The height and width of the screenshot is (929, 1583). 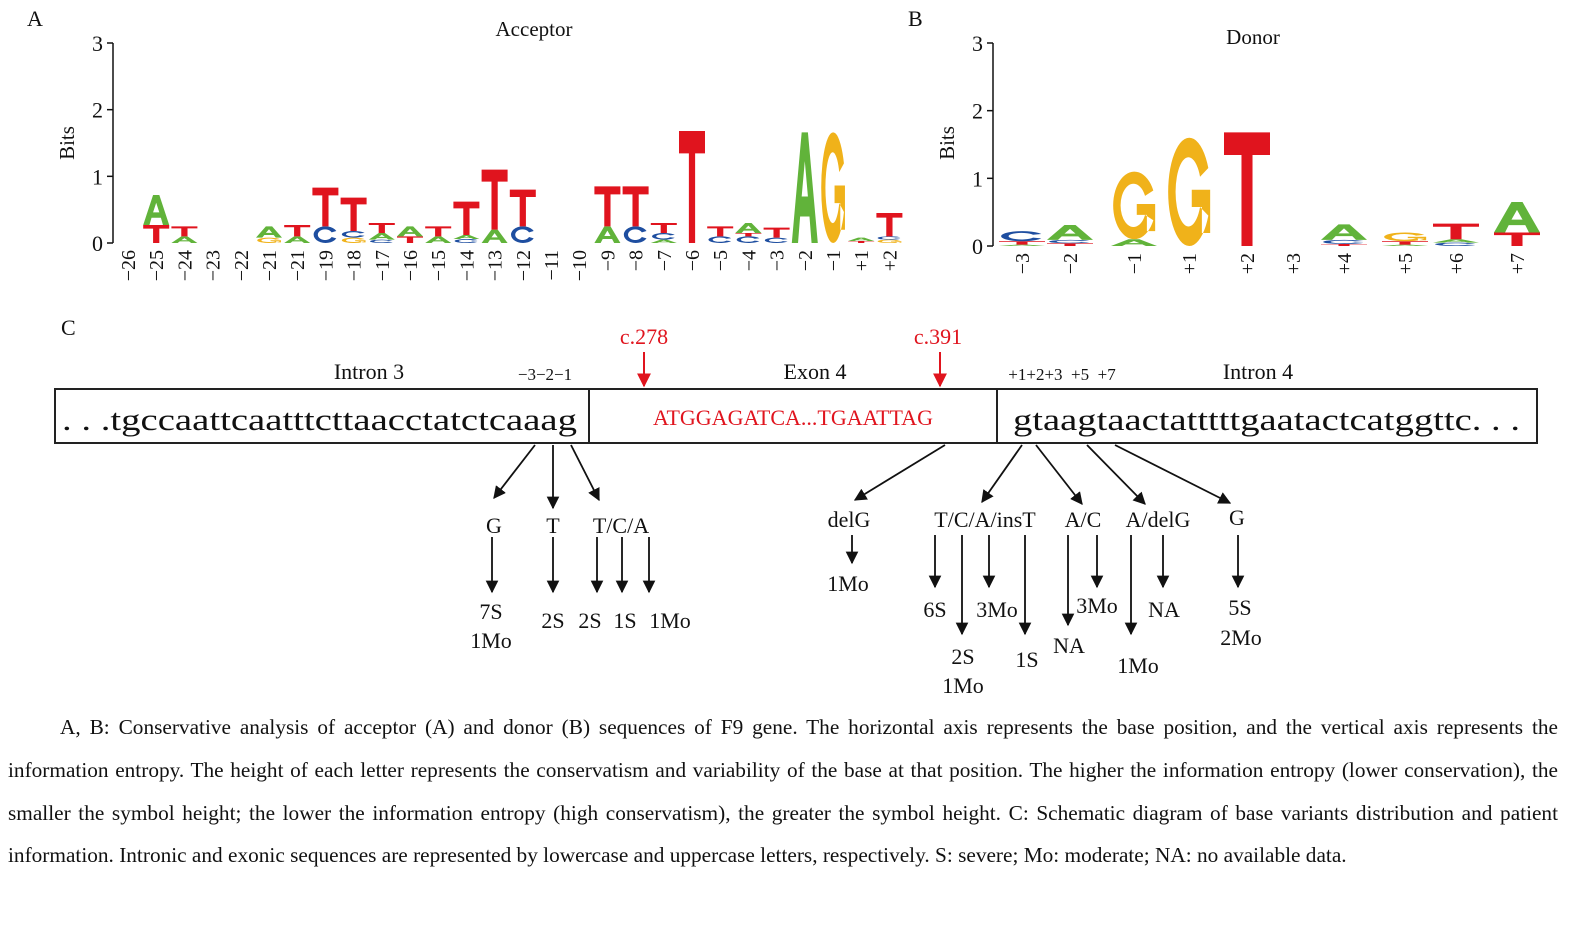 I want to click on patient-count: 6S, so click(x=934, y=609).